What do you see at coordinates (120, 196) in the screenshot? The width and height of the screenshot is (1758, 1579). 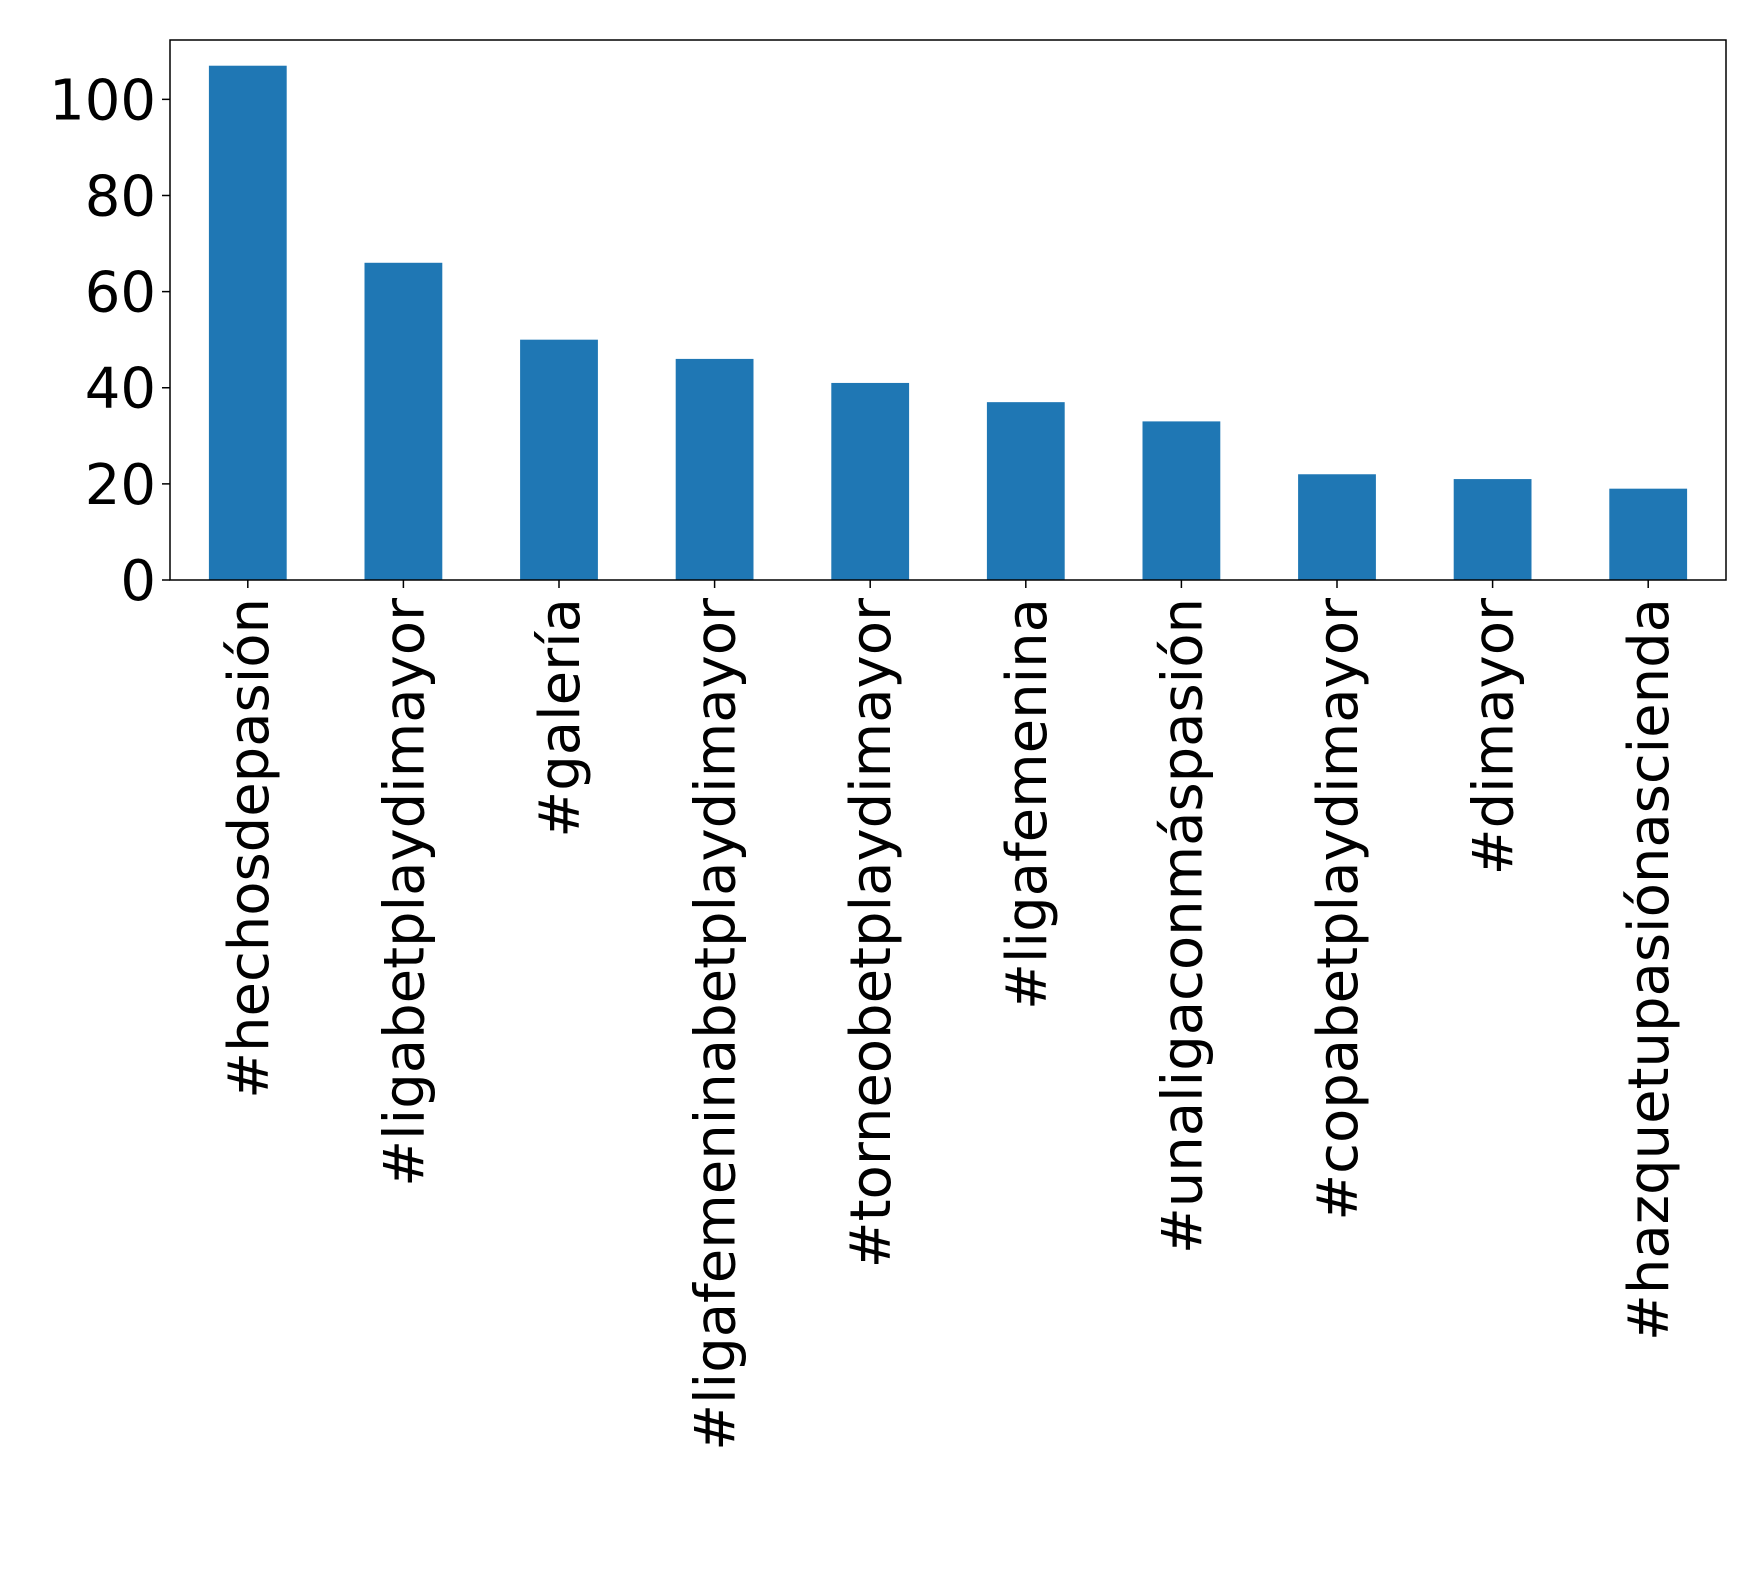 I see `y-tick-label: 80` at bounding box center [120, 196].